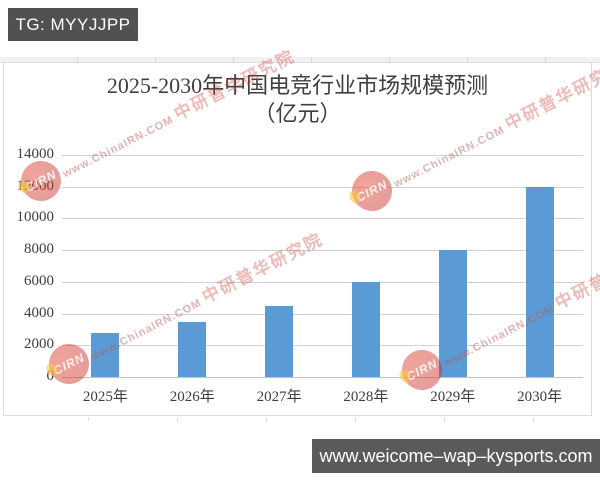 Image resolution: width=600 pixels, height=480 pixels. Describe the element at coordinates (39, 344) in the screenshot. I see `y-tick-label-2000: 2000` at that location.